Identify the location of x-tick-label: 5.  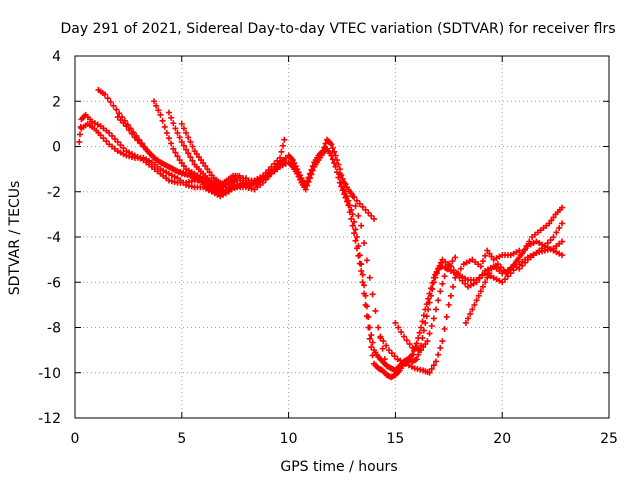
(181, 439).